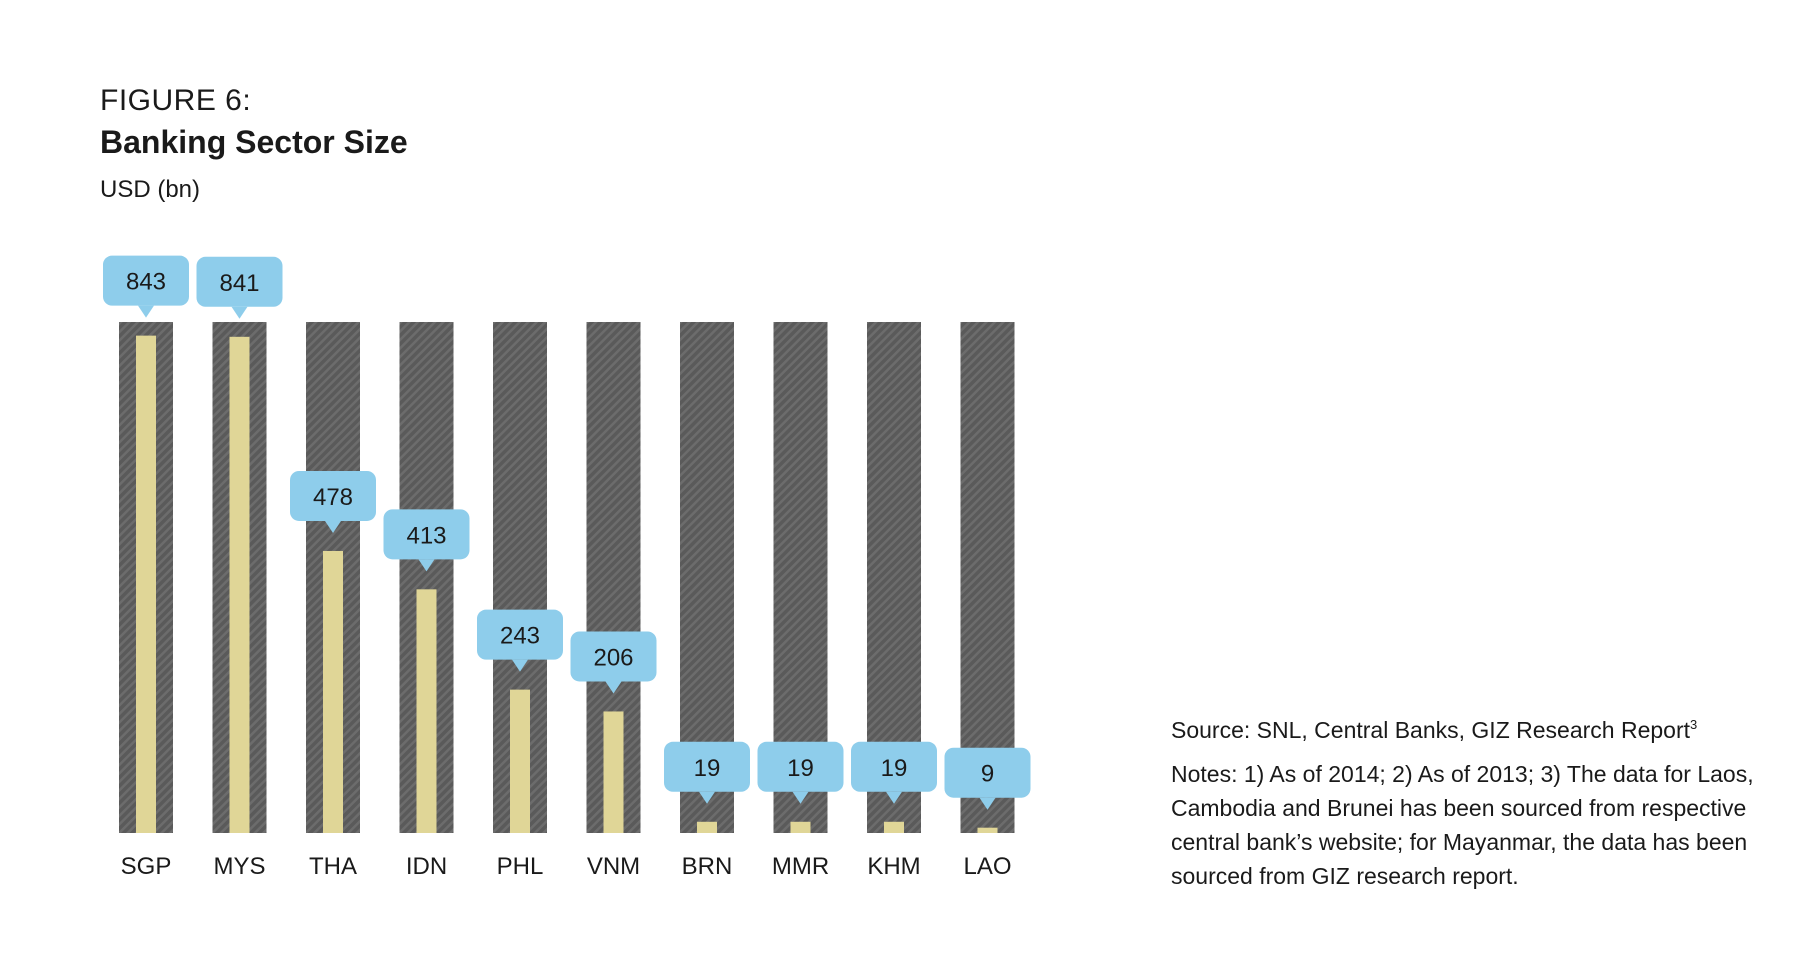  I want to click on category-label: IDN, so click(426, 866).